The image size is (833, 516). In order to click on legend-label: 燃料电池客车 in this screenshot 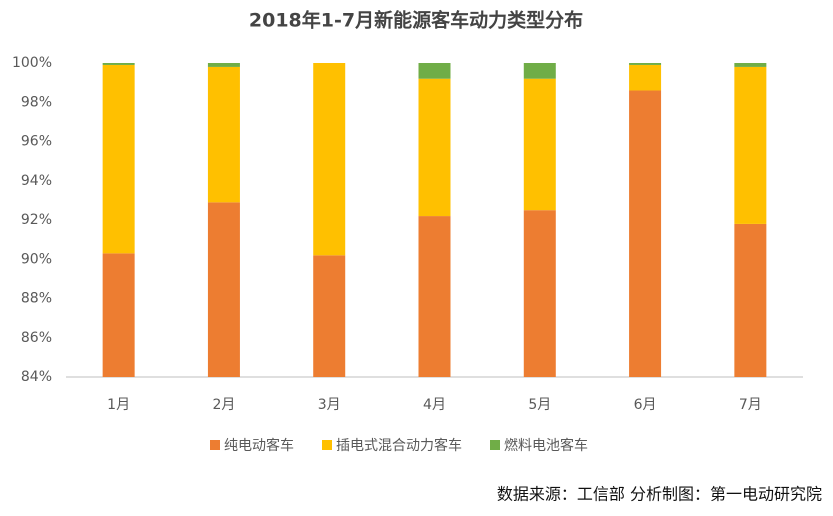, I will do `click(546, 445)`.